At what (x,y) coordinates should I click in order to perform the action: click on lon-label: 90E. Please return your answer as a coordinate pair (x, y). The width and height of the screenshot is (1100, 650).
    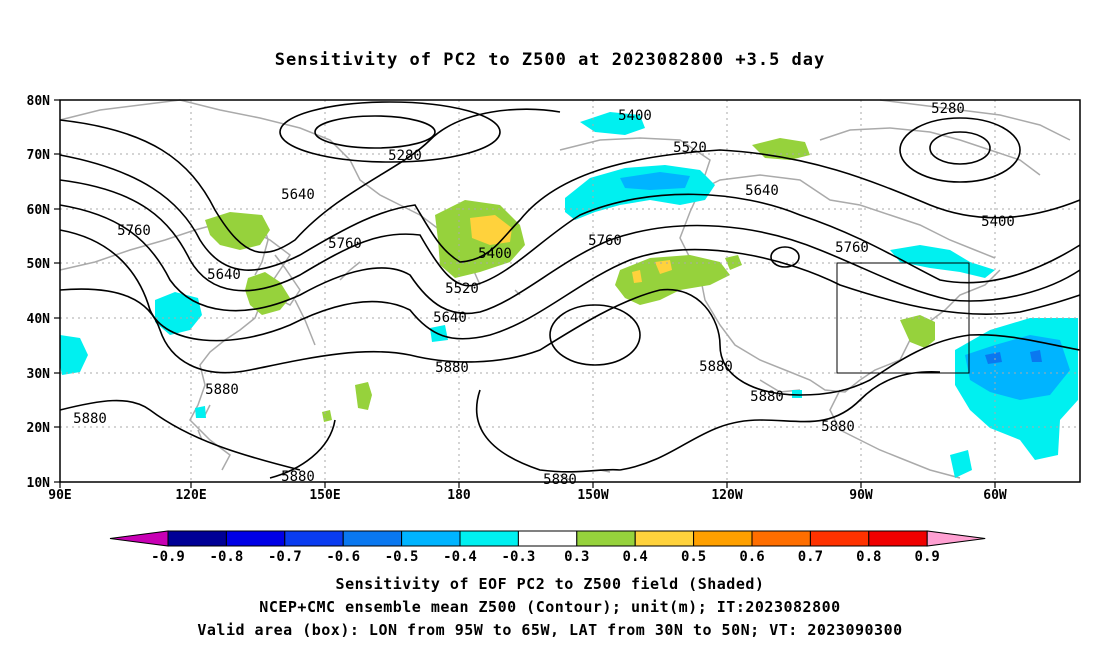
    Looking at the image, I should click on (59, 495).